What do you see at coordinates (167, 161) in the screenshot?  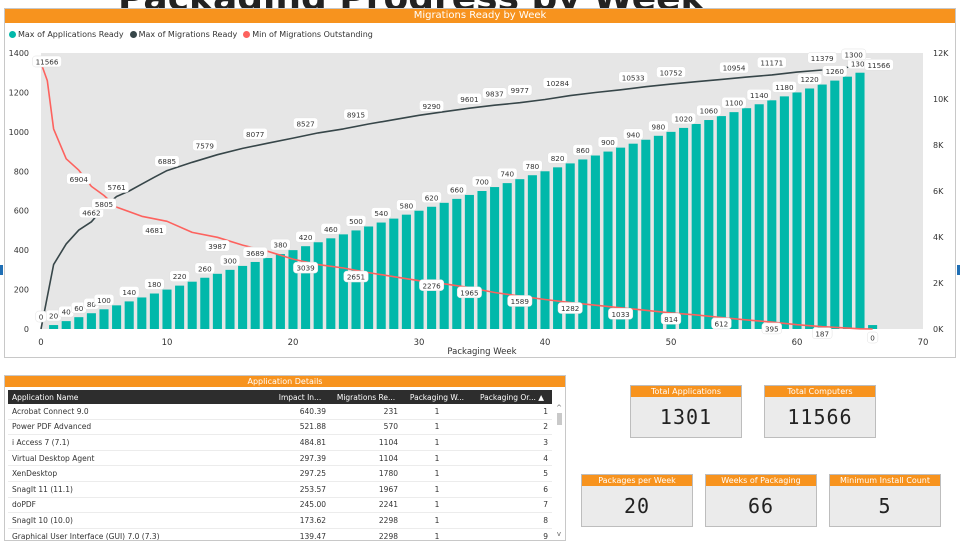 I see `migrations-ready-data-label: 6885` at bounding box center [167, 161].